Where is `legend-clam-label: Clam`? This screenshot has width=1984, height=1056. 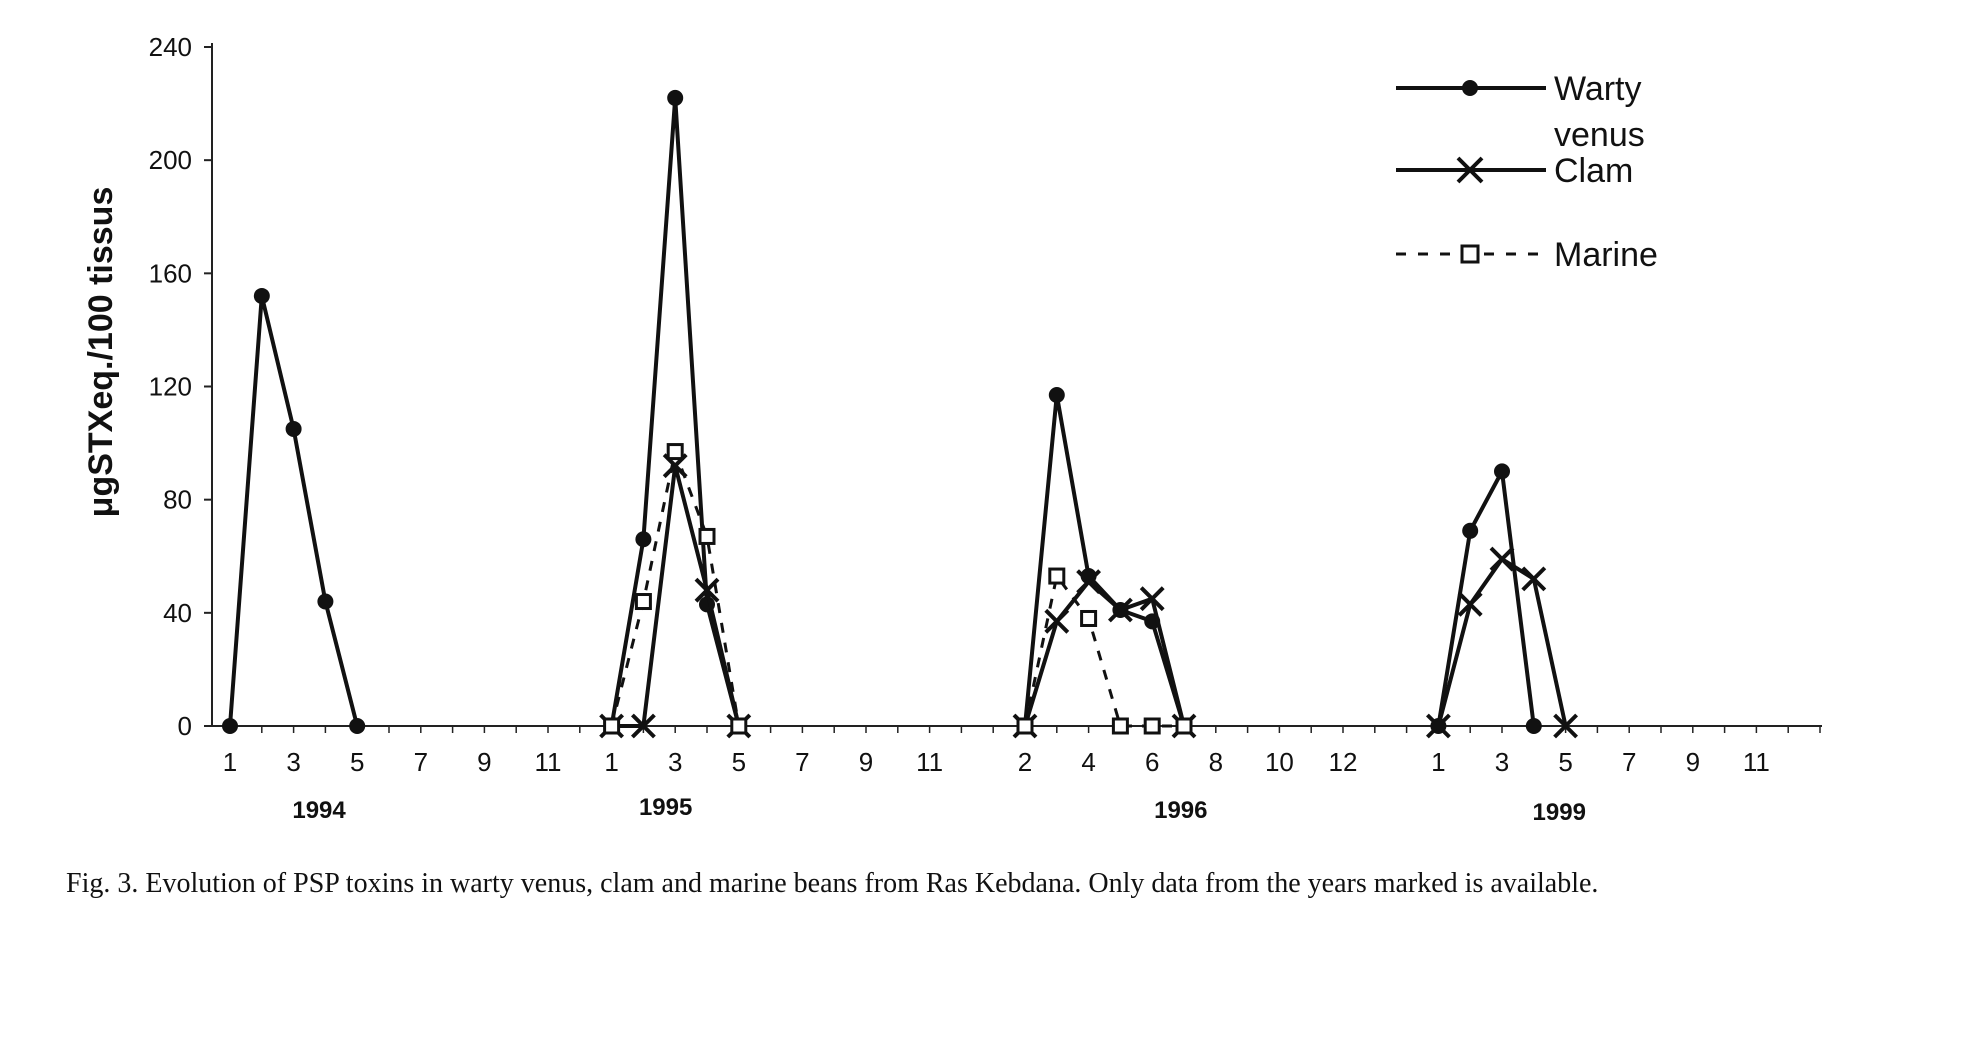 legend-clam-label: Clam is located at coordinates (1593, 171).